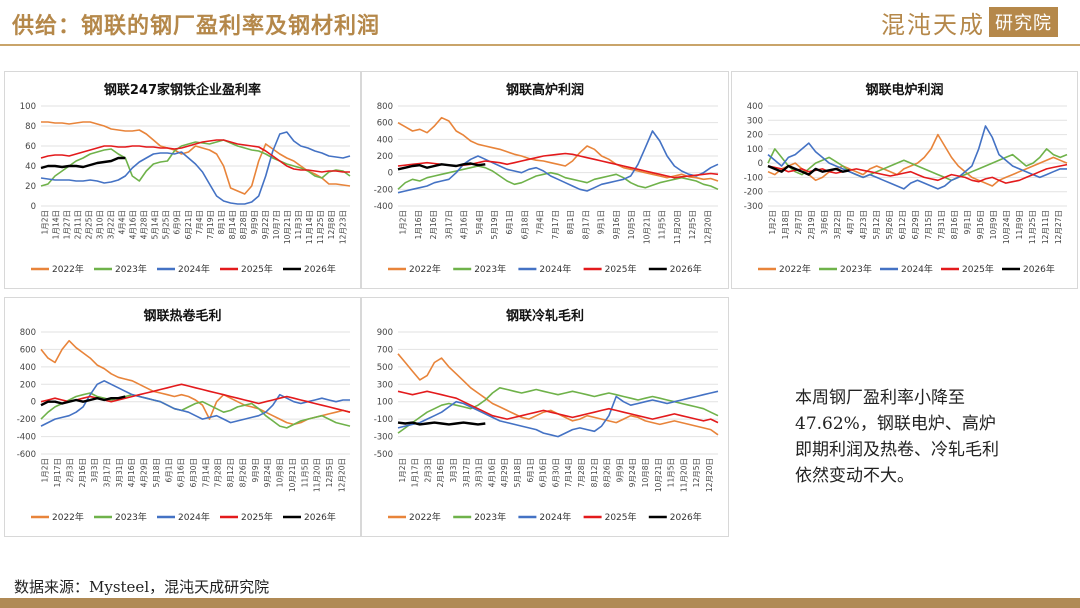 This screenshot has width=1080, height=608. What do you see at coordinates (55, 224) in the screenshot?
I see `x-tick-label: 1月14日` at bounding box center [55, 224].